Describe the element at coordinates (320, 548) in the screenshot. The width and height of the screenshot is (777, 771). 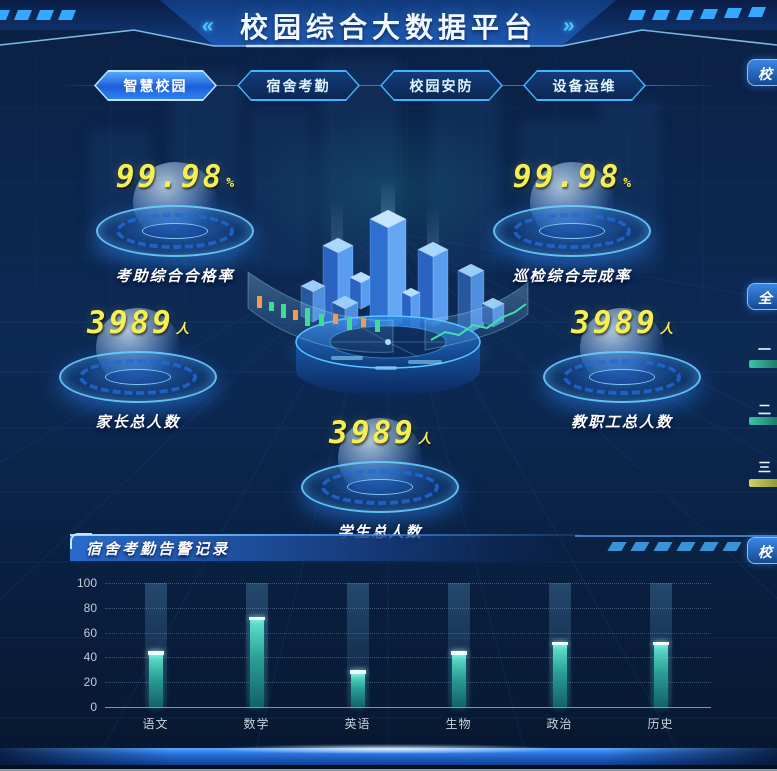
I see `panel-title-strip` at that location.